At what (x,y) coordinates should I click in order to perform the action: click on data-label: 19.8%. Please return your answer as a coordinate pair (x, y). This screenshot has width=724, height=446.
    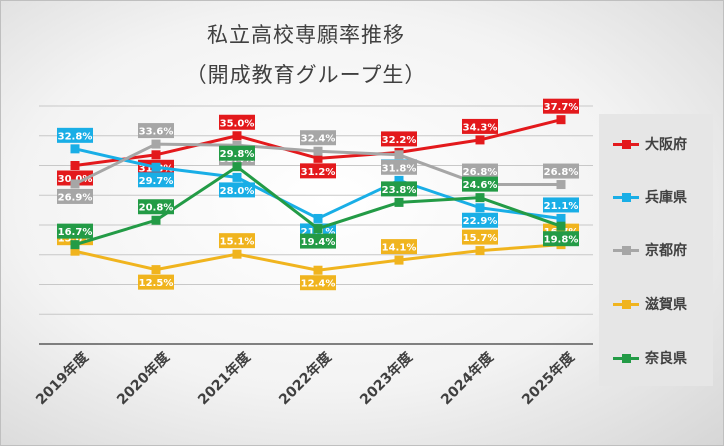
    Looking at the image, I should click on (561, 240).